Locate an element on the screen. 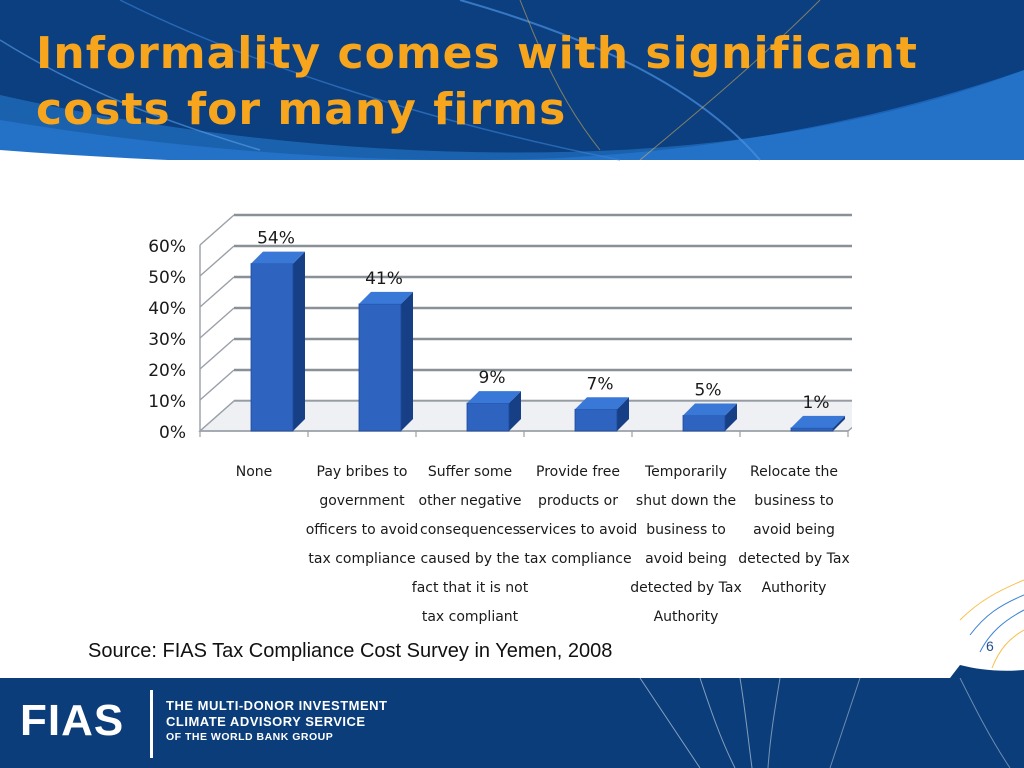 Image resolution: width=1024 pixels, height=768 pixels. category-label-line: officers to avoid is located at coordinates (362, 530).